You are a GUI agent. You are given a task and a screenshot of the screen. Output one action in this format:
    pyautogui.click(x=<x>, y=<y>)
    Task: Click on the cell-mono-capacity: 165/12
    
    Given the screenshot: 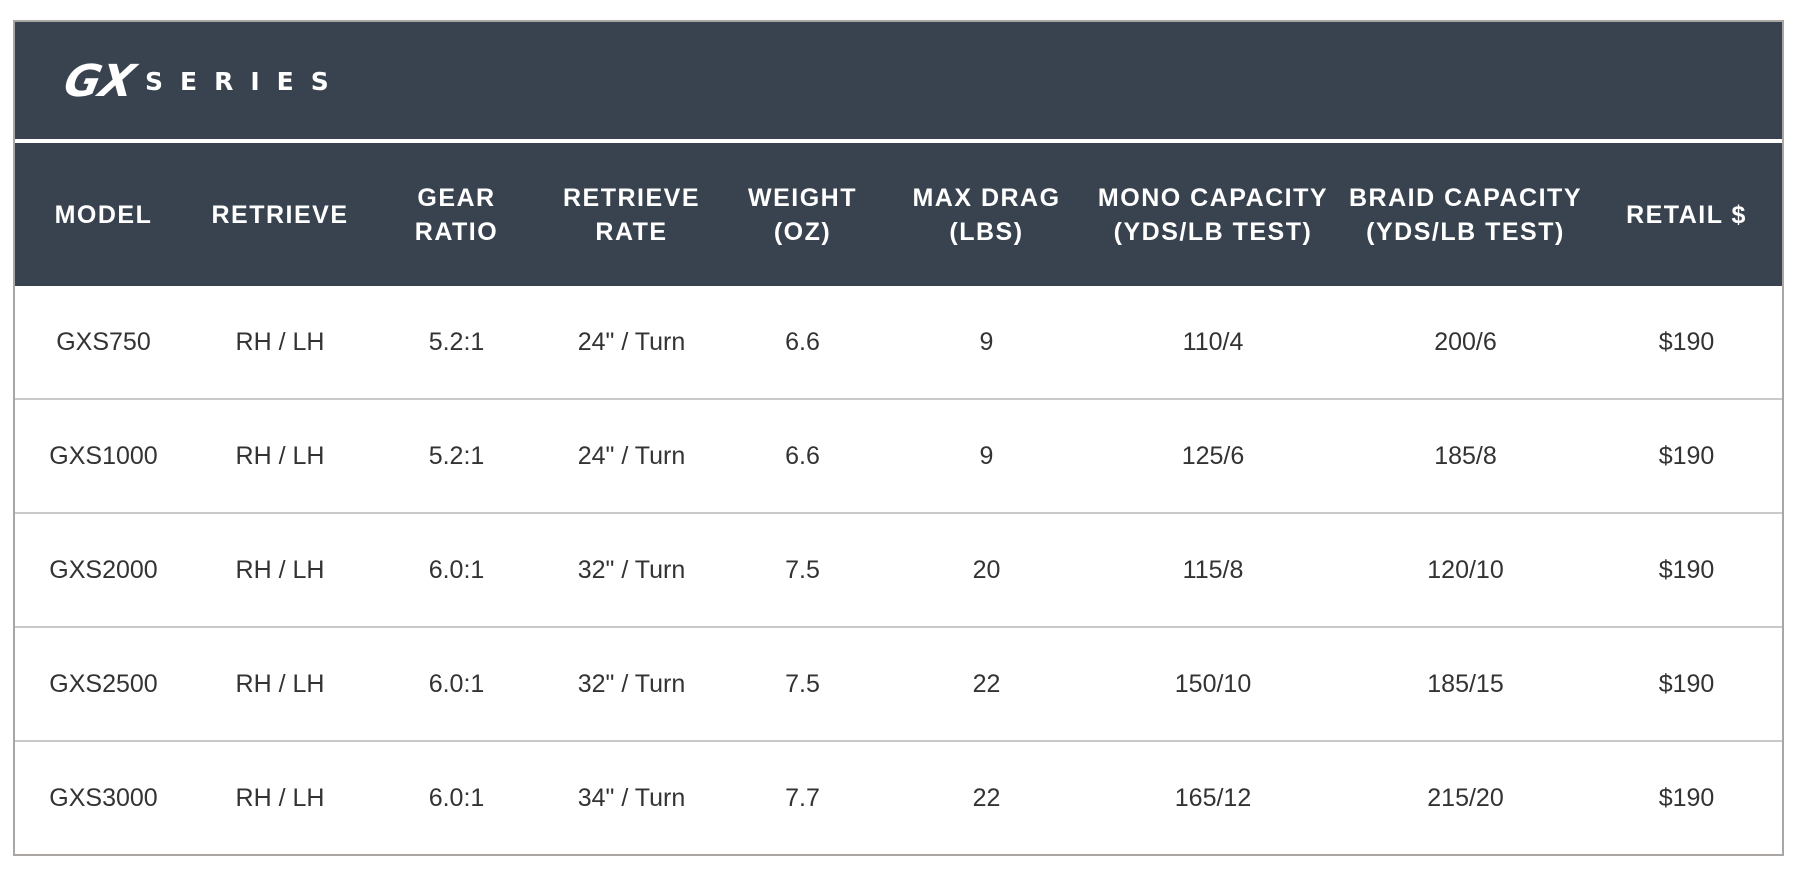 What is the action you would take?
    pyautogui.click(x=1213, y=797)
    